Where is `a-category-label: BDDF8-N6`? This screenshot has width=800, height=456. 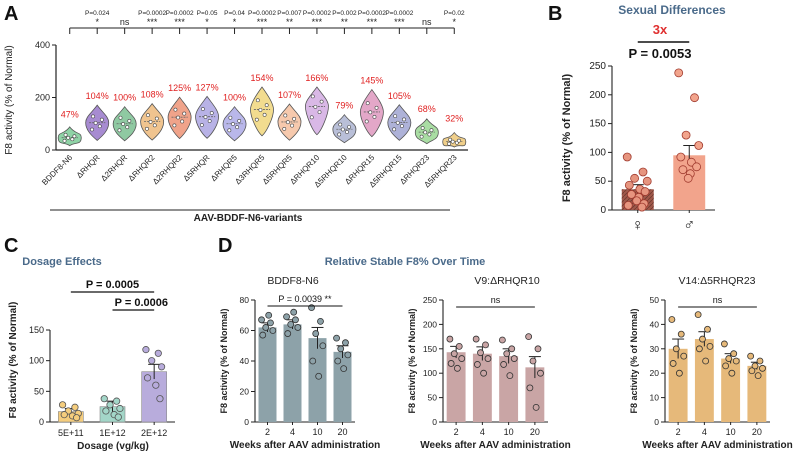 a-category-label: BDDF8-N6 is located at coordinates (57, 170).